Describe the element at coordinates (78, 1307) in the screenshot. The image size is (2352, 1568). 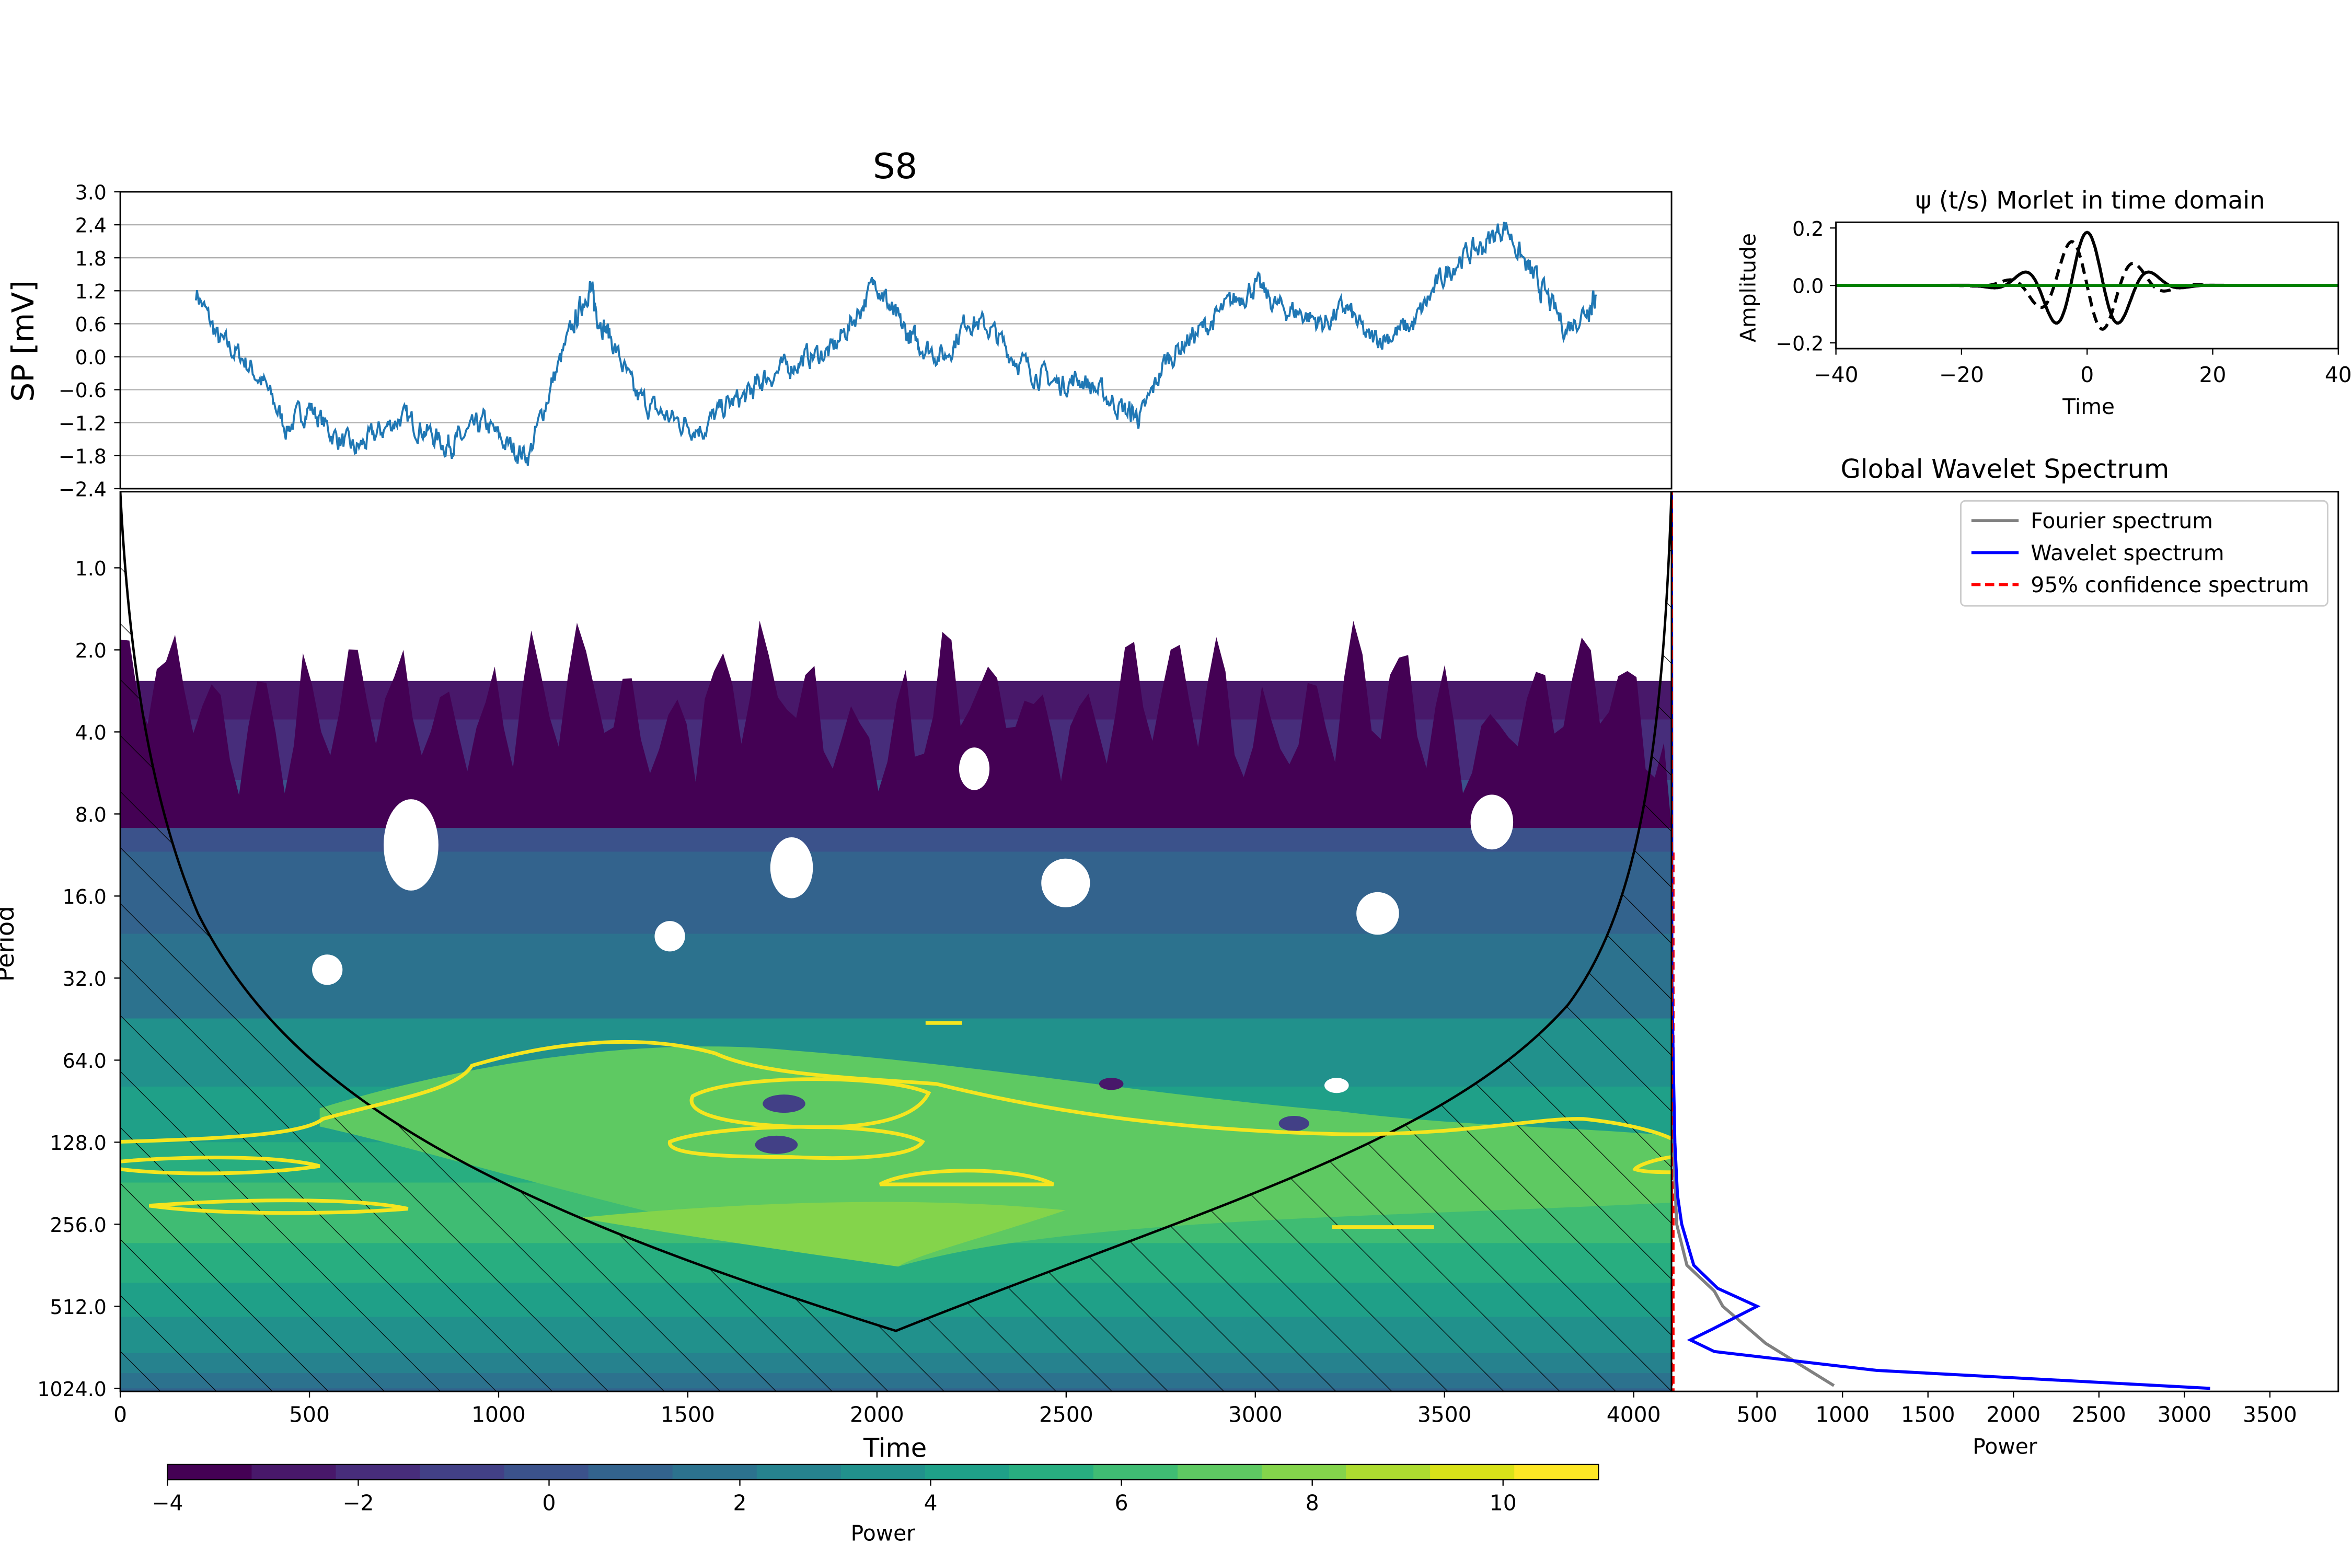
I see `period-tick-label: 512.0` at that location.